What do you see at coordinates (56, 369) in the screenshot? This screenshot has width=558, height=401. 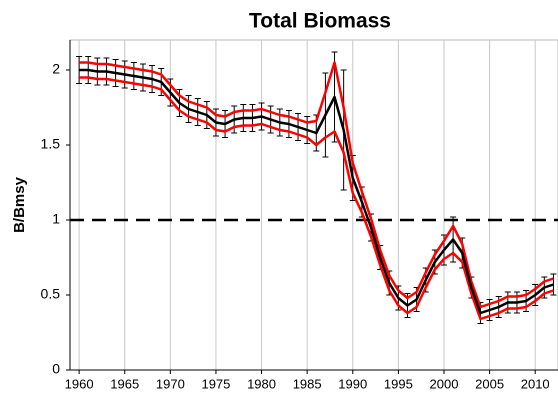 I see `y-tick-label: 0` at bounding box center [56, 369].